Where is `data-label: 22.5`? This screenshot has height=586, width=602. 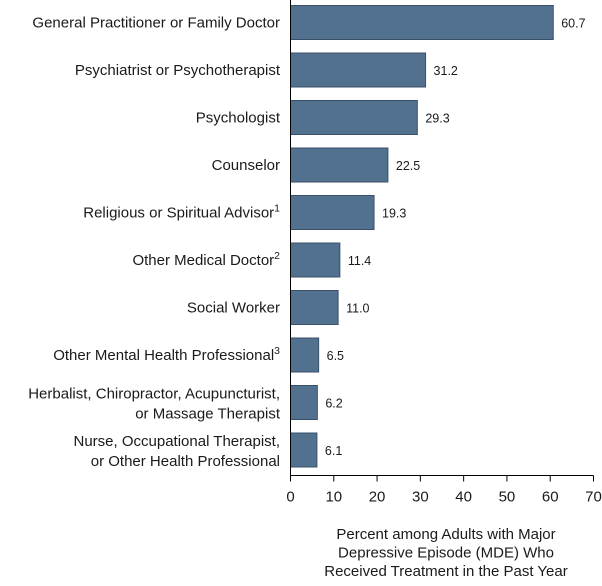
data-label: 22.5 is located at coordinates (408, 166).